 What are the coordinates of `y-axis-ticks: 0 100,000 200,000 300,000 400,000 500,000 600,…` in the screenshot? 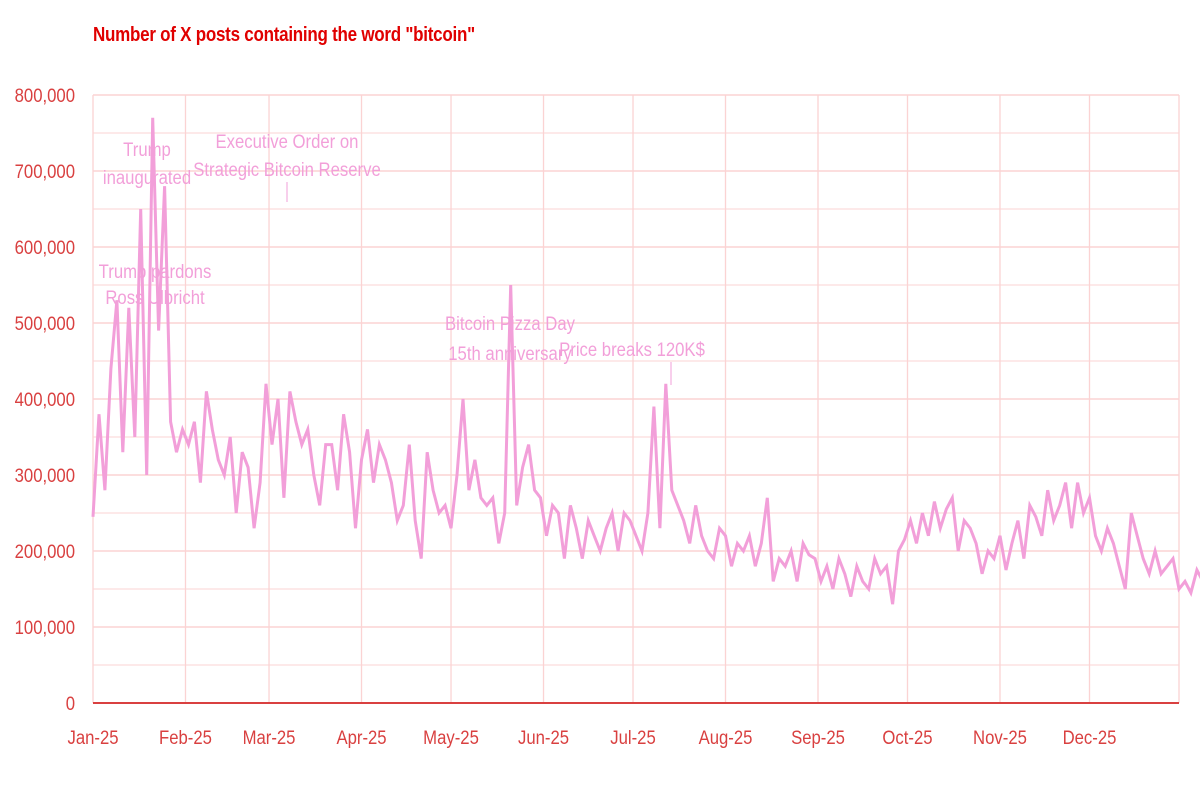 It's located at (45, 399).